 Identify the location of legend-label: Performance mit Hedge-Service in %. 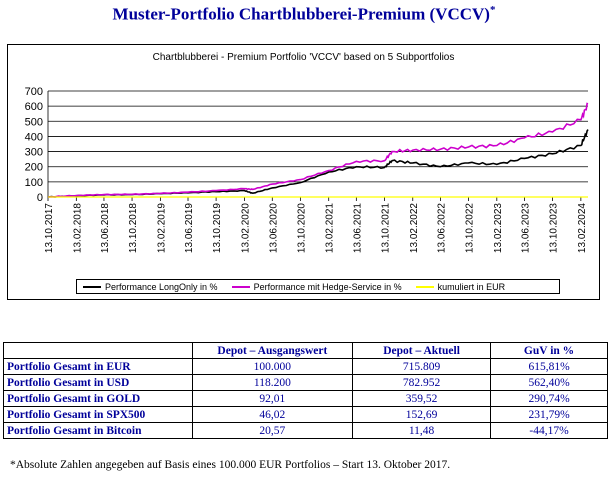
(327, 286).